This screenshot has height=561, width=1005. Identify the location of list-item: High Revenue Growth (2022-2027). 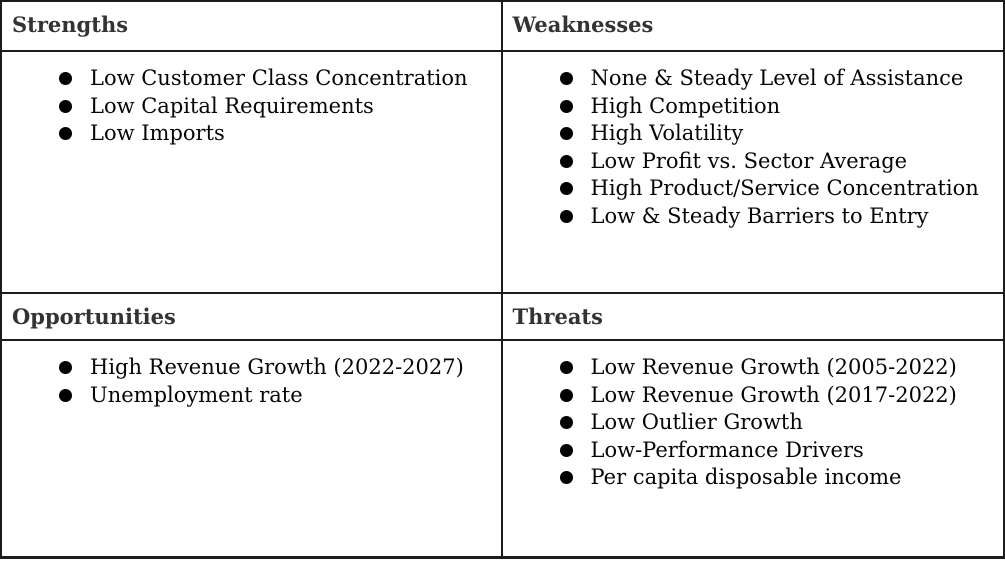
(272, 368).